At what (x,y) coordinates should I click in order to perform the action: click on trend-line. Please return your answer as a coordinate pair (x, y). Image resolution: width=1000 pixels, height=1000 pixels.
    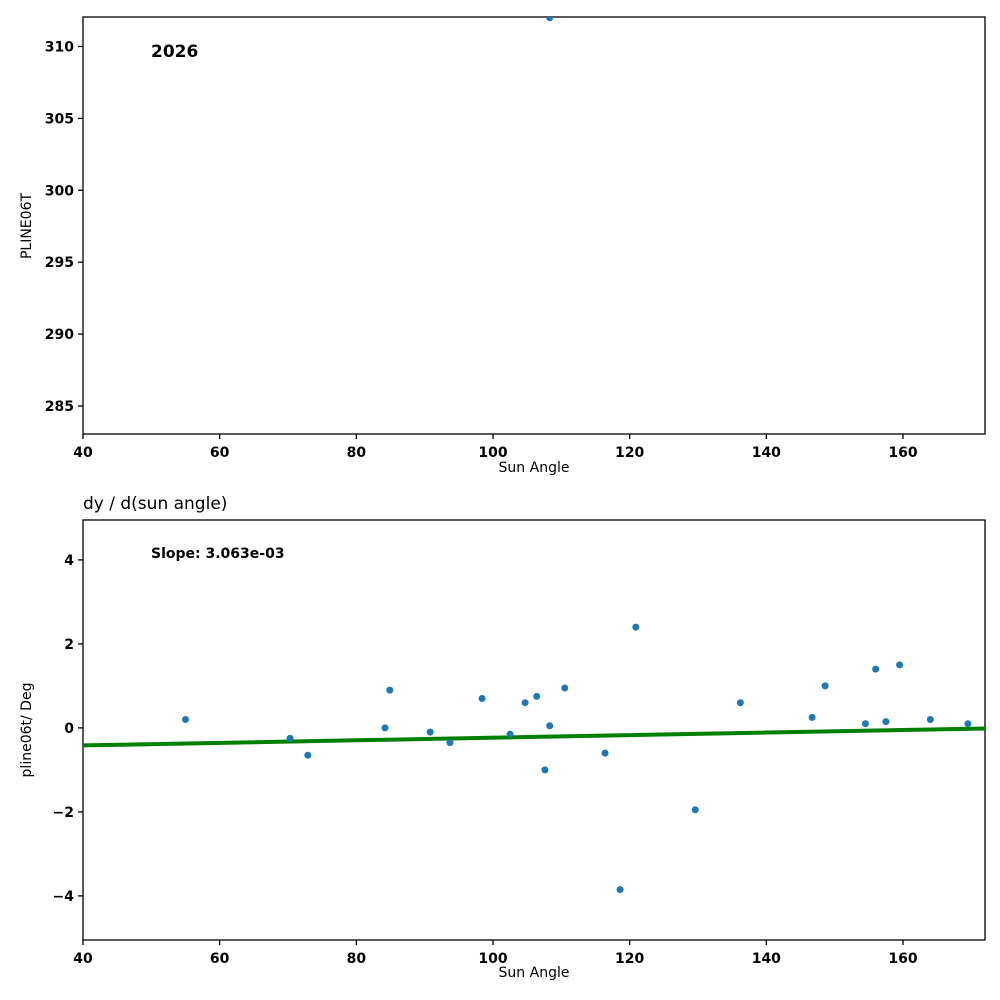
    Looking at the image, I should click on (534, 737).